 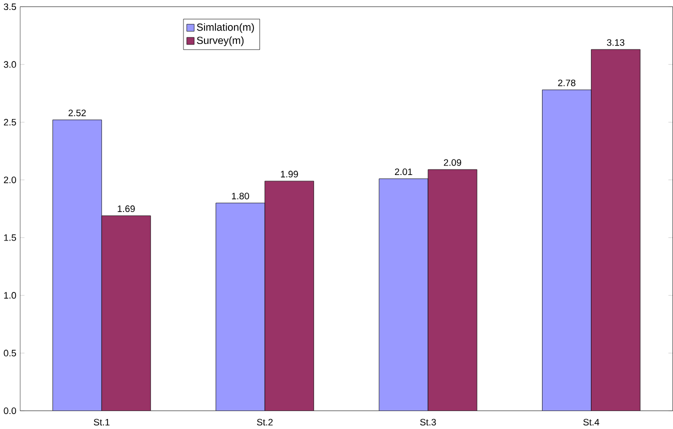 I want to click on y-tick-label: 3.5, so click(x=10, y=6).